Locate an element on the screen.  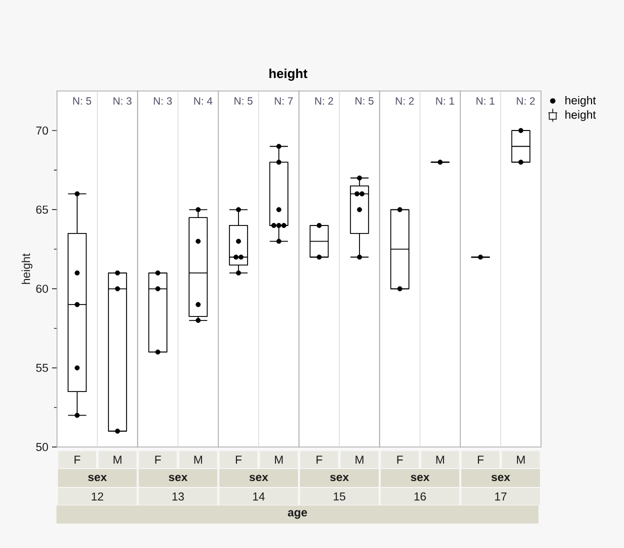
annotation: N: 7 is located at coordinates (283, 101).